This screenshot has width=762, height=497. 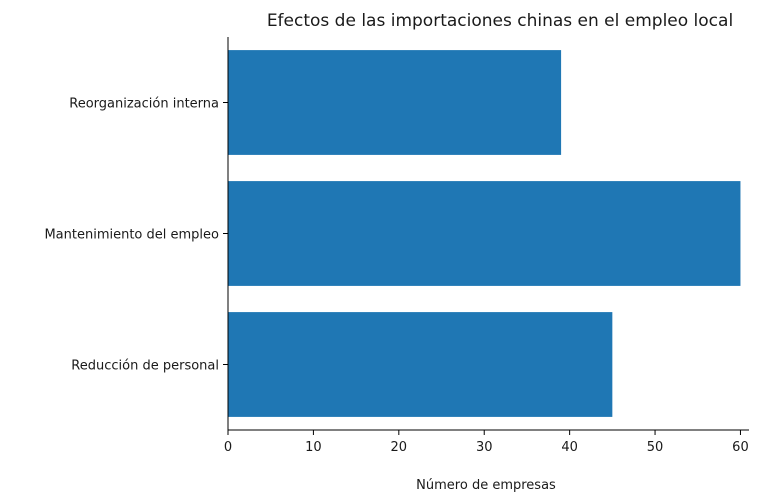 I want to click on y-tick-label: Mantenimiento del empleo, so click(x=131, y=235).